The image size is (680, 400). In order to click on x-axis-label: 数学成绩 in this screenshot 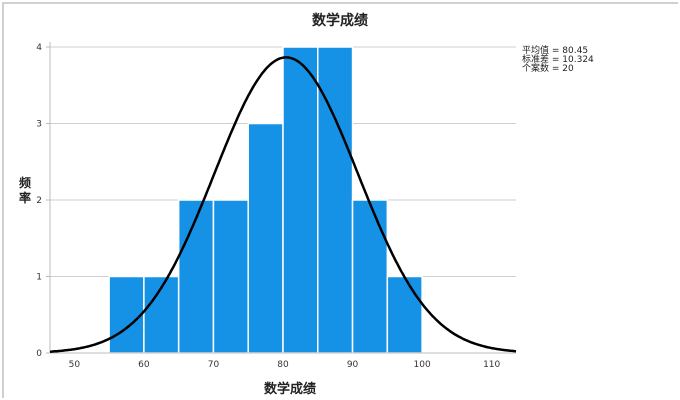, I will do `click(289, 389)`.